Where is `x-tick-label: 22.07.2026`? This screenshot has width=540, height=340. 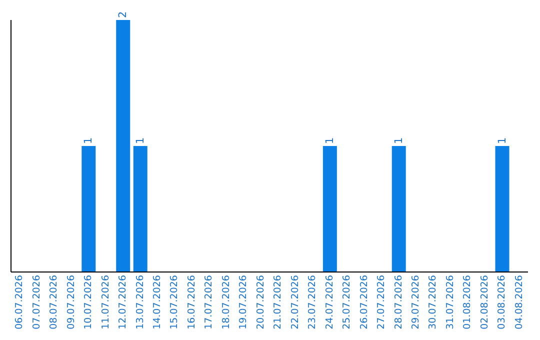 x-tick-label: 22.07.2026 is located at coordinates (295, 302).